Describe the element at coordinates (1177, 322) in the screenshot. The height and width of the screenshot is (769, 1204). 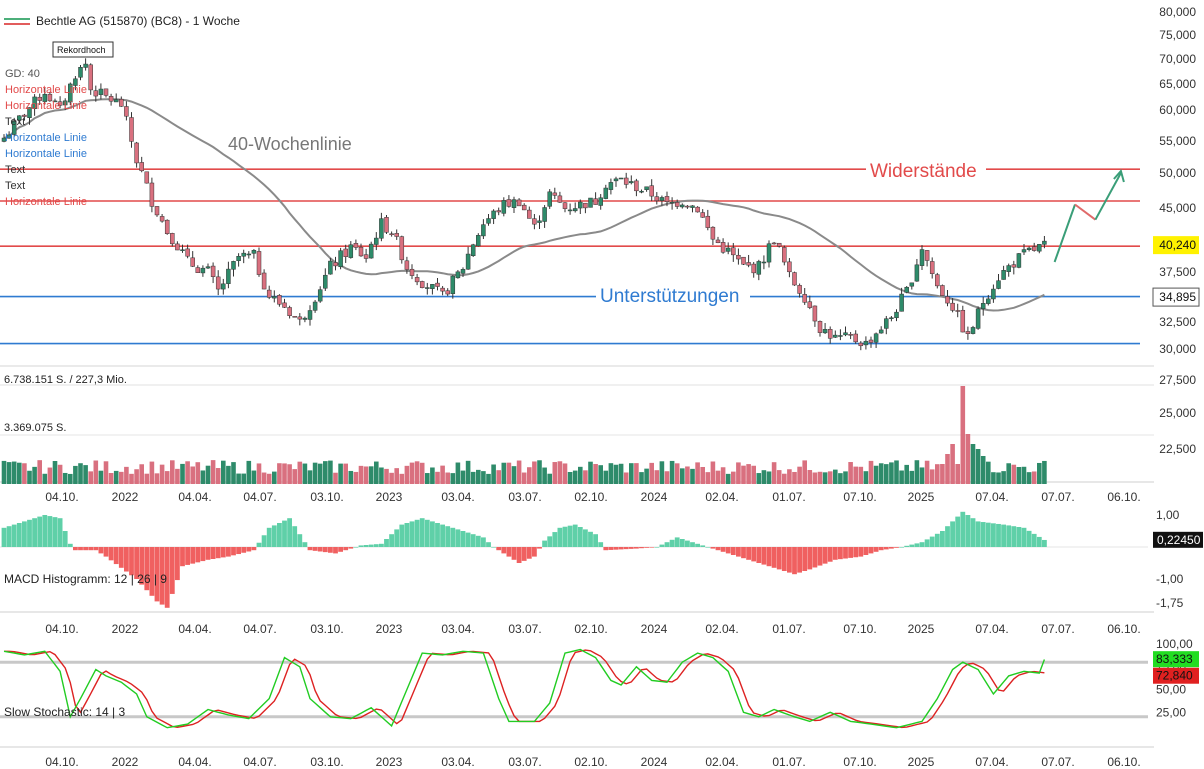
I see `price-tick: 32,500` at that location.